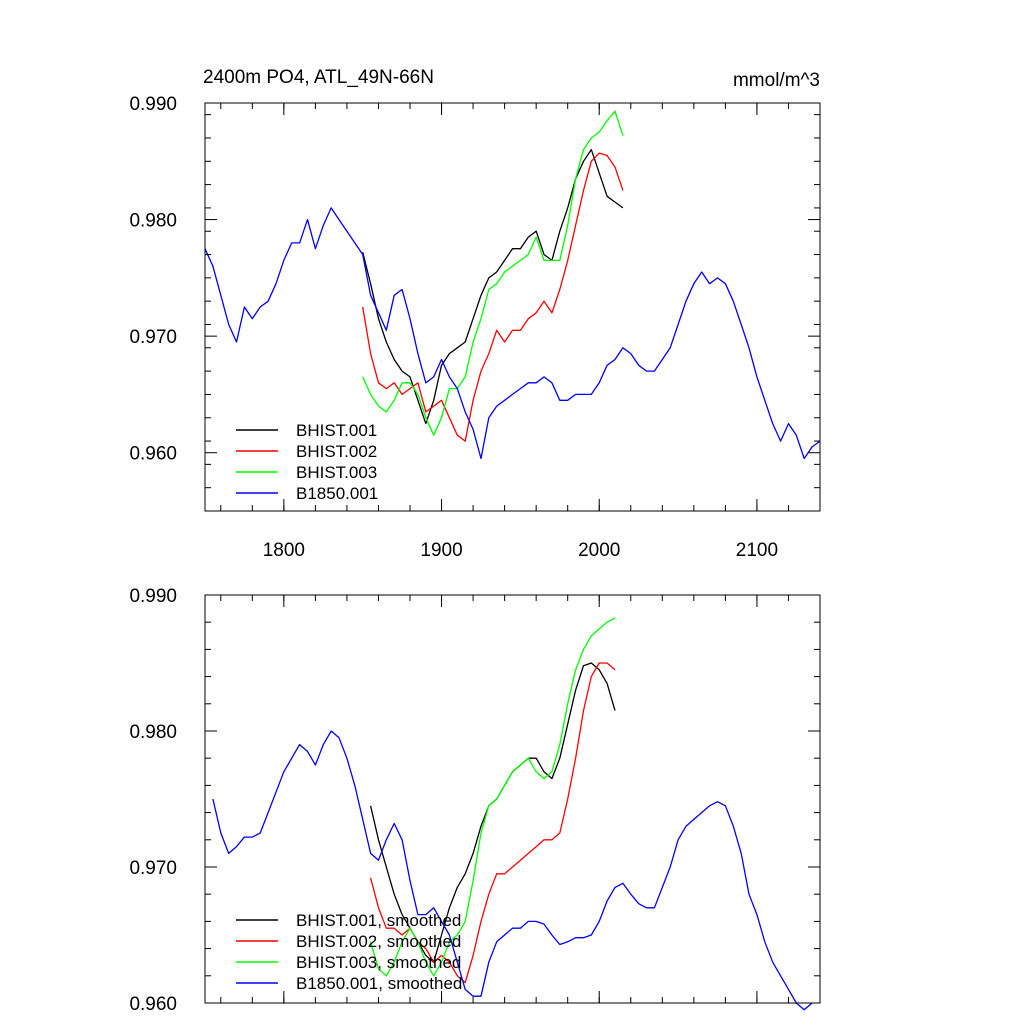 The height and width of the screenshot is (1024, 1024). I want to click on series-line-bhist-003-smoothed, so click(492, 797).